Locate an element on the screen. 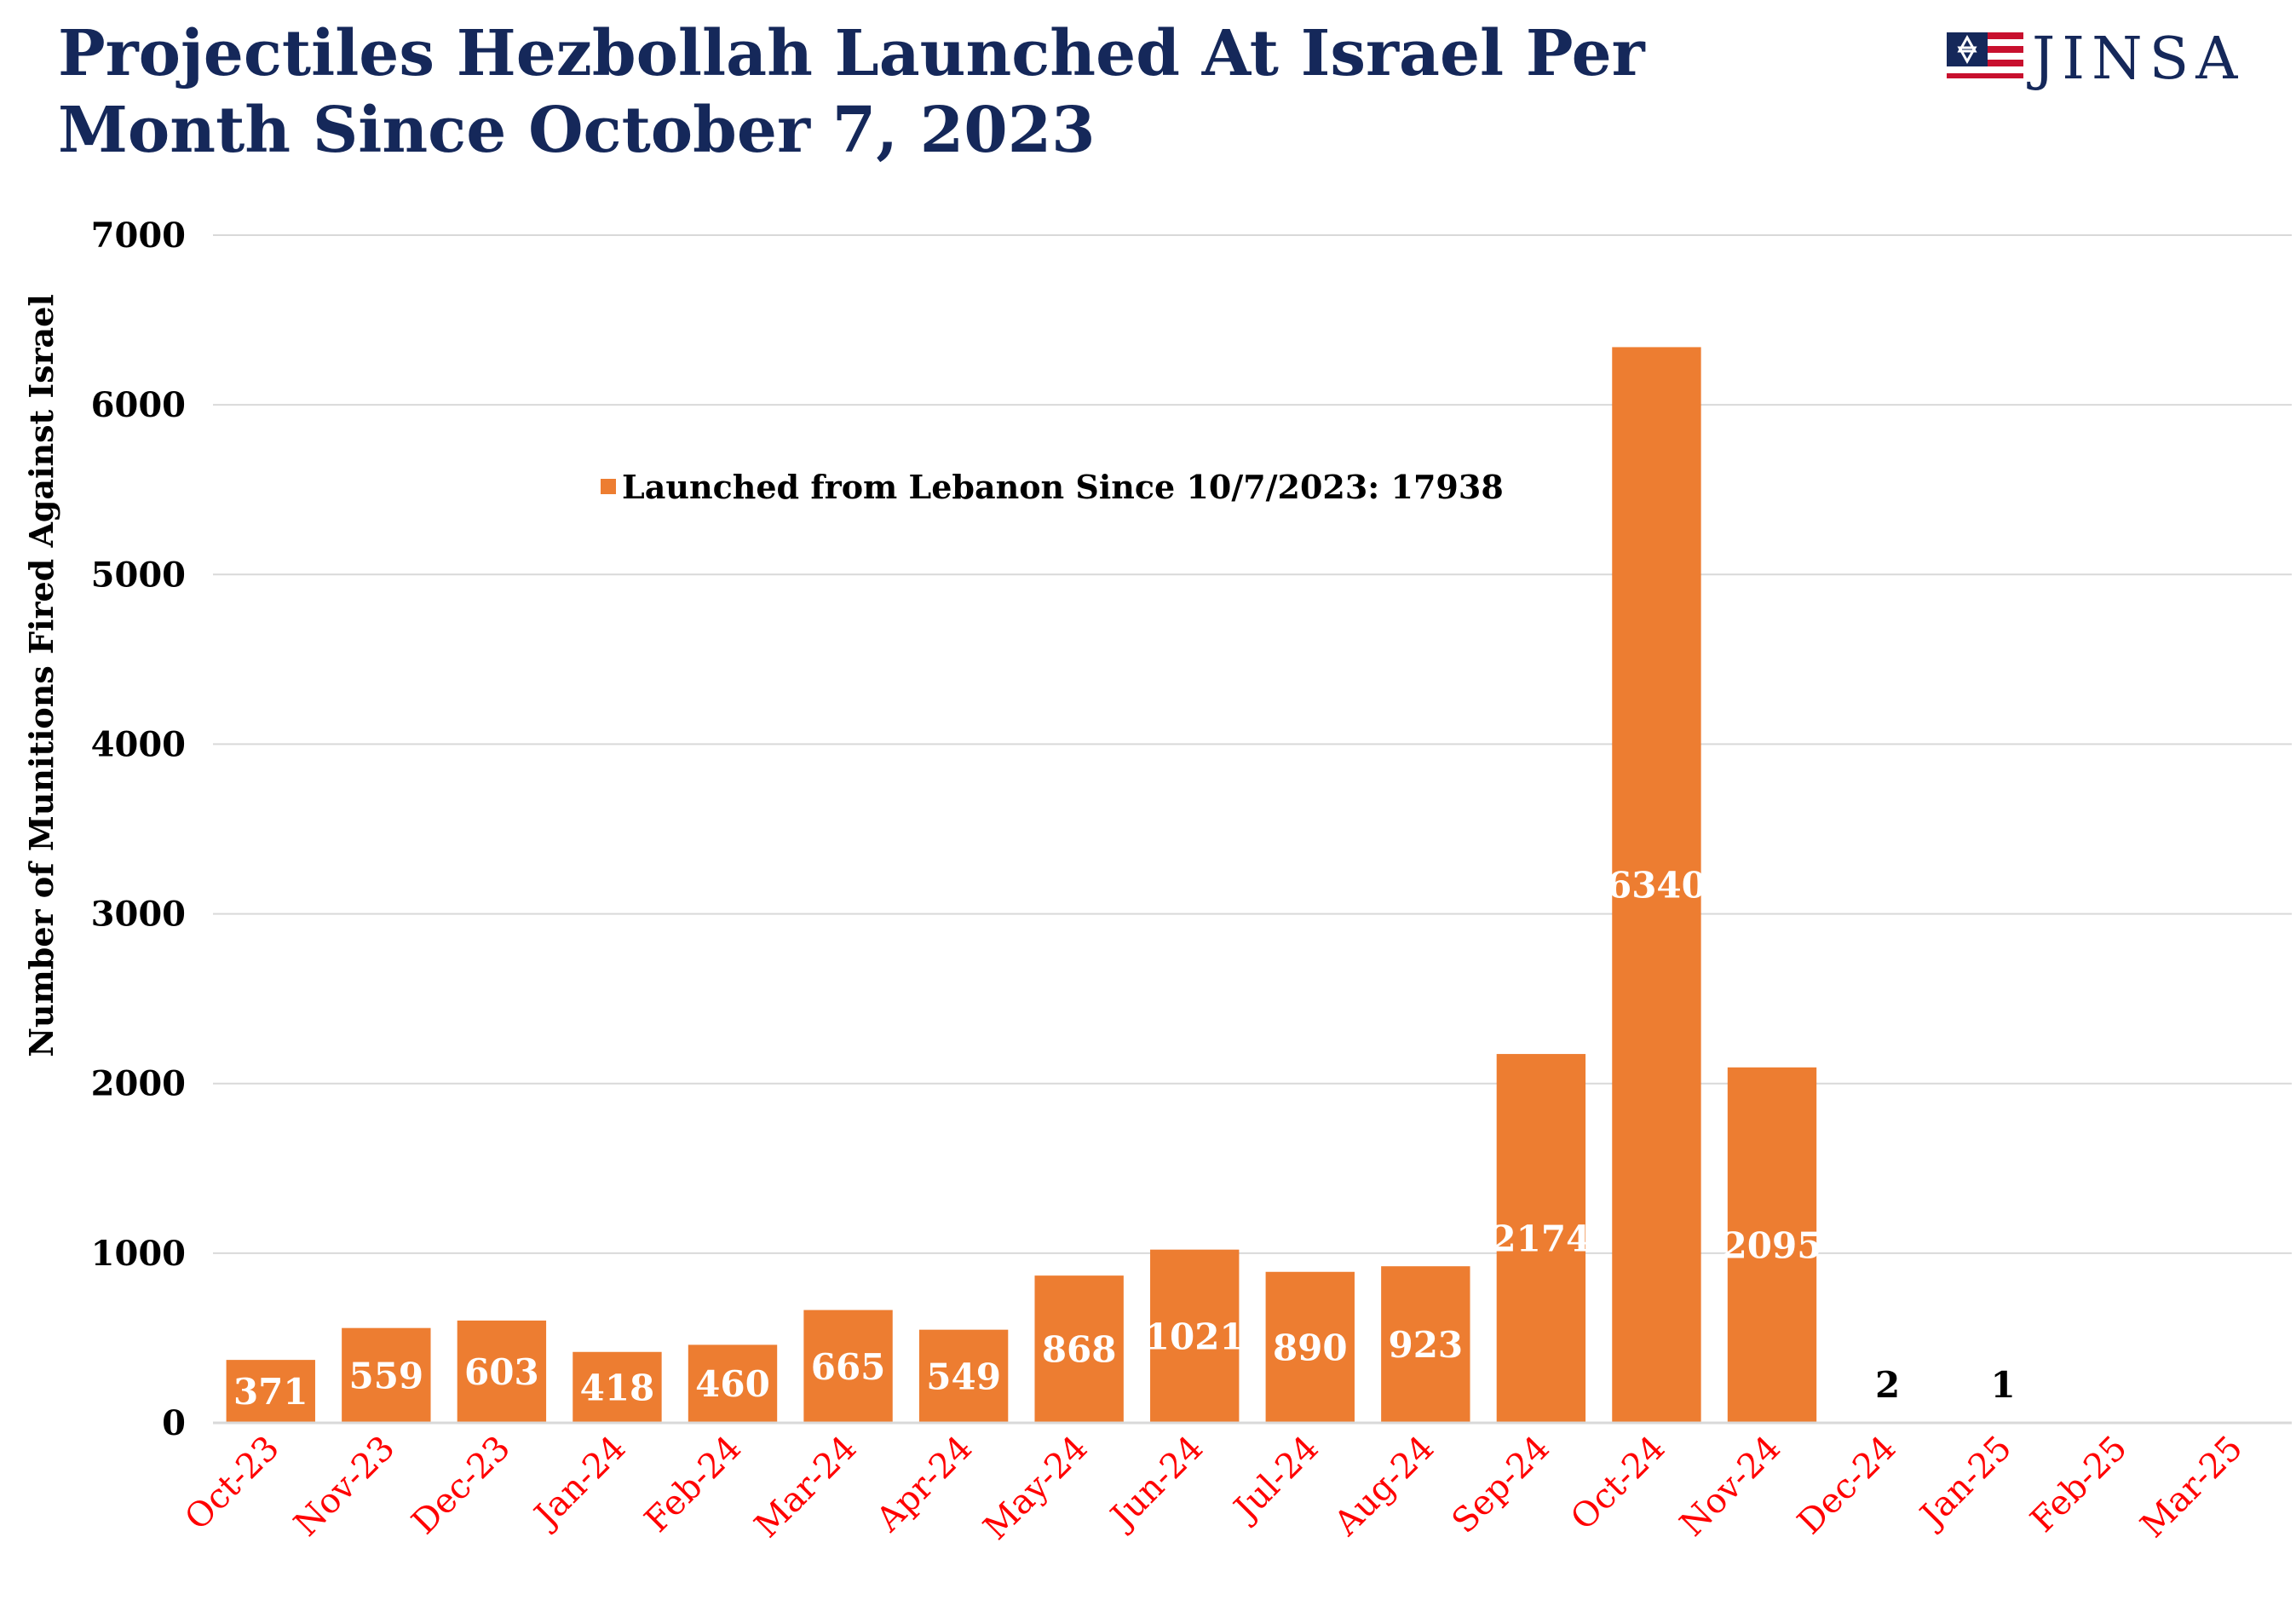 The image size is (2296, 1612). data-label-Apr-24: 549 is located at coordinates (963, 1376).